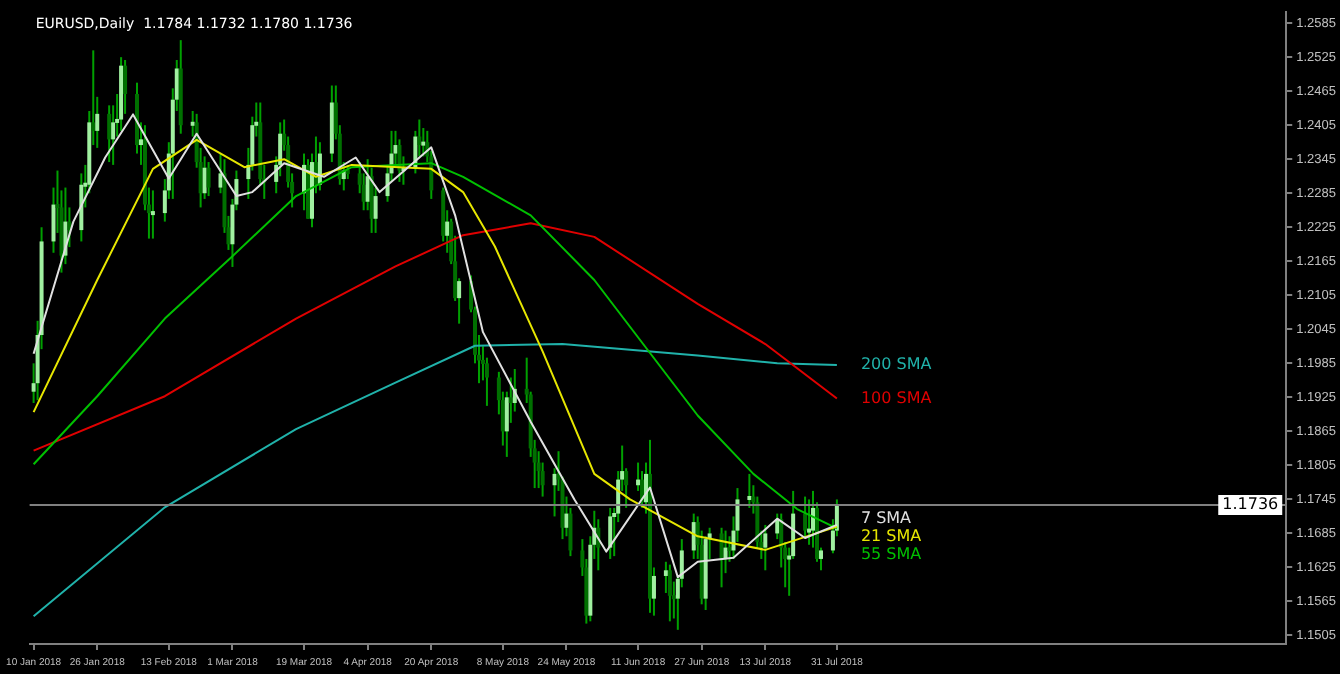 This screenshot has width=1340, height=674. I want to click on series-label: 100 SMA, so click(896, 397).